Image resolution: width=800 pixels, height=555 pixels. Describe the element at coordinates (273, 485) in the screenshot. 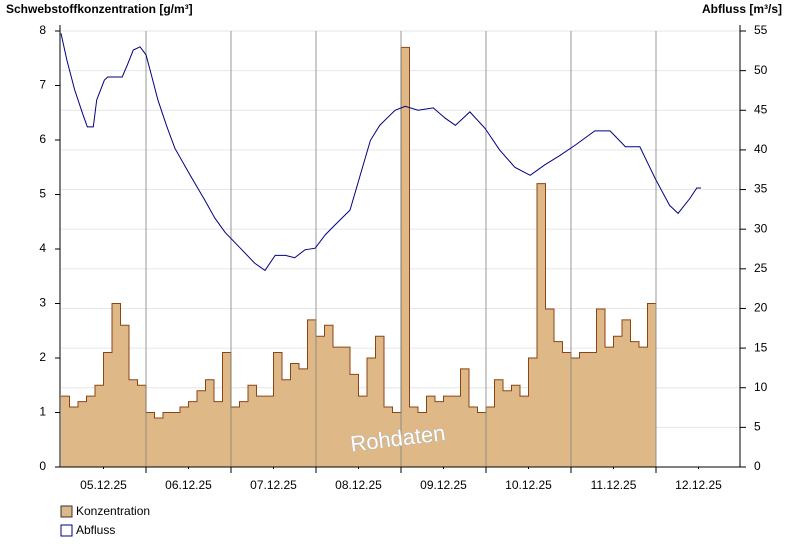

I see `x-tick-label: 07.12.25` at that location.